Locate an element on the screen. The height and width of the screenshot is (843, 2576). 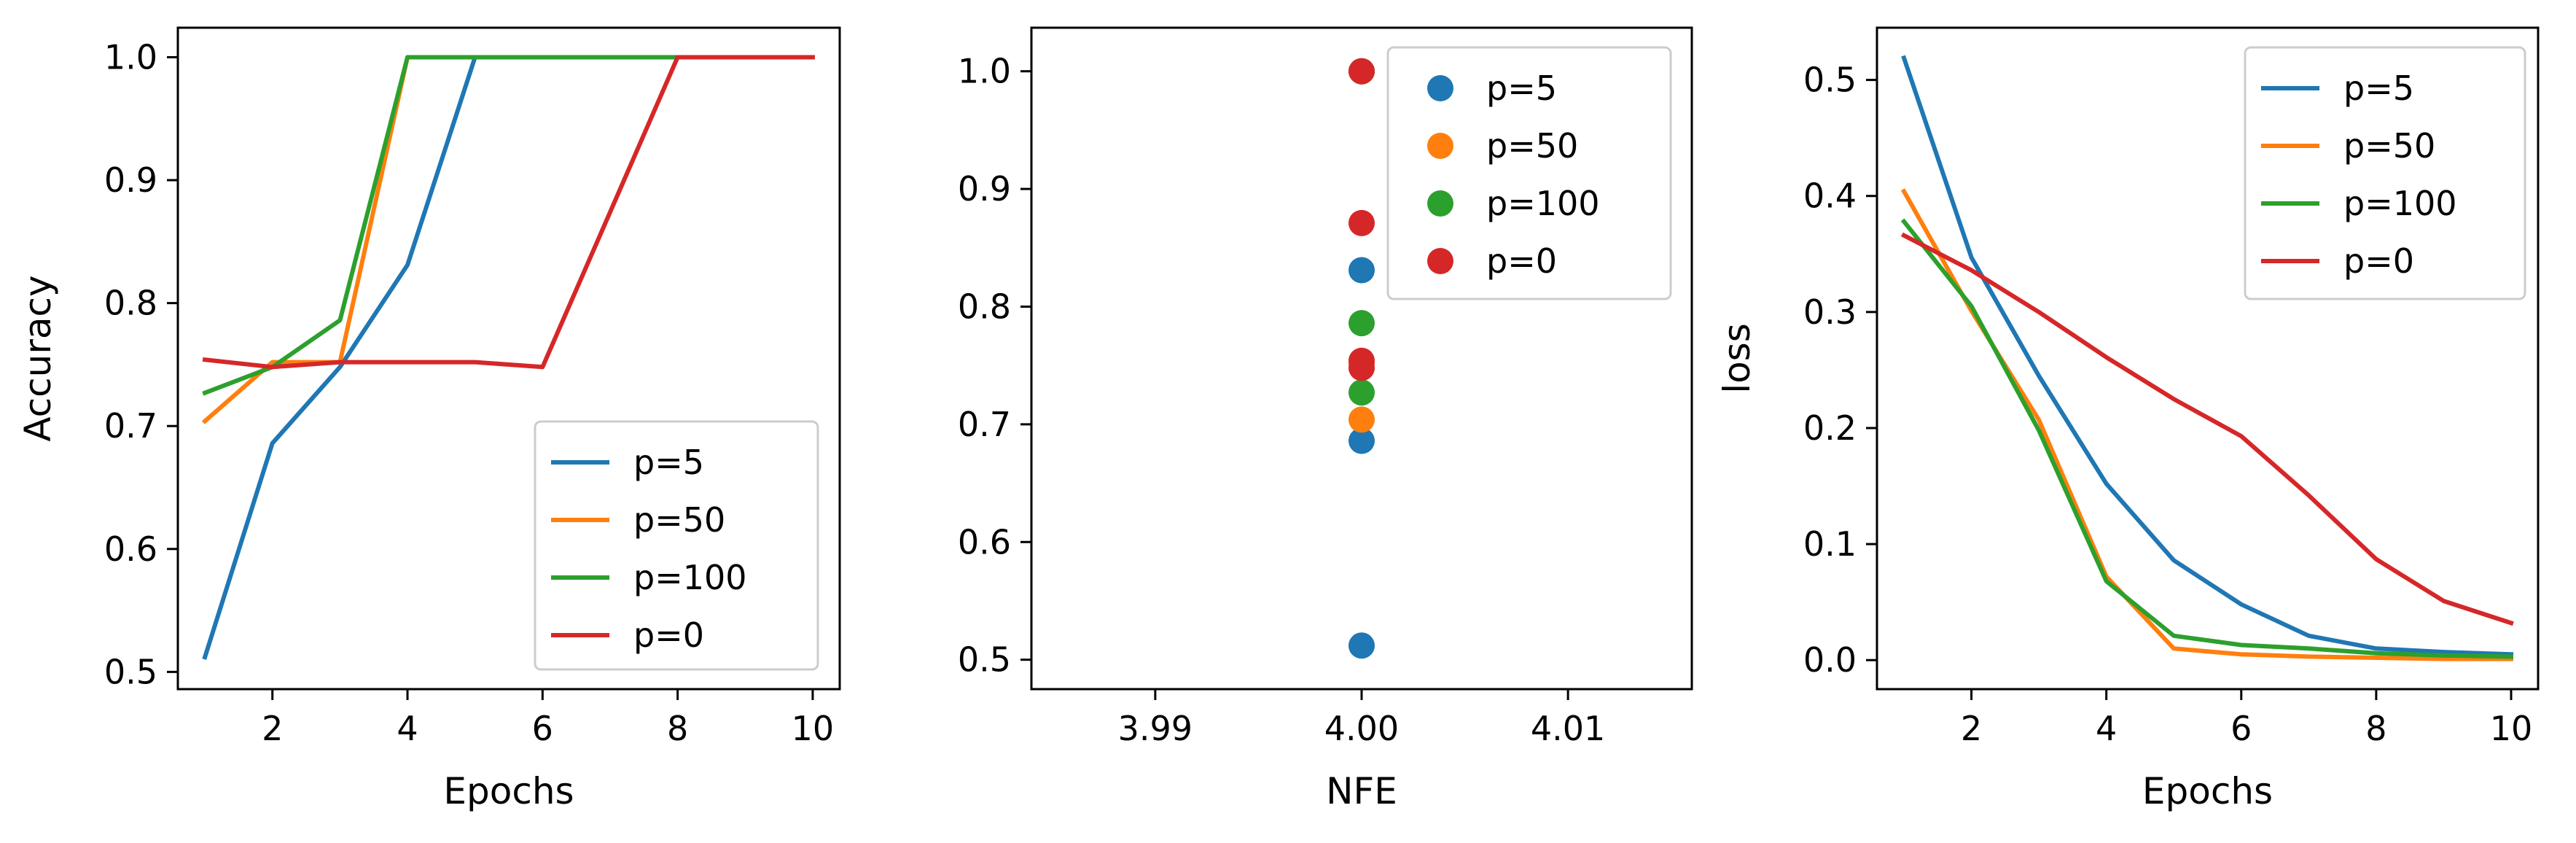
data-point-p=0-3 is located at coordinates (1362, 222).